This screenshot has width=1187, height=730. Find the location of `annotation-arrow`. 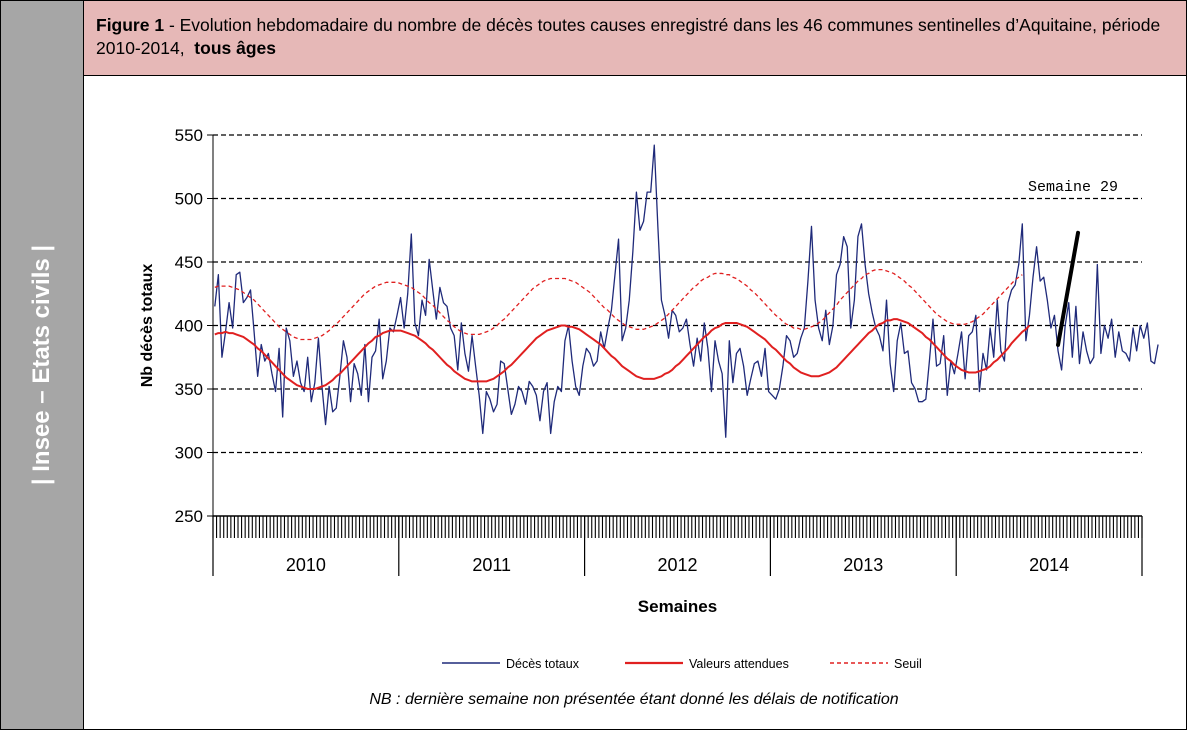

annotation-arrow is located at coordinates (1068, 288).